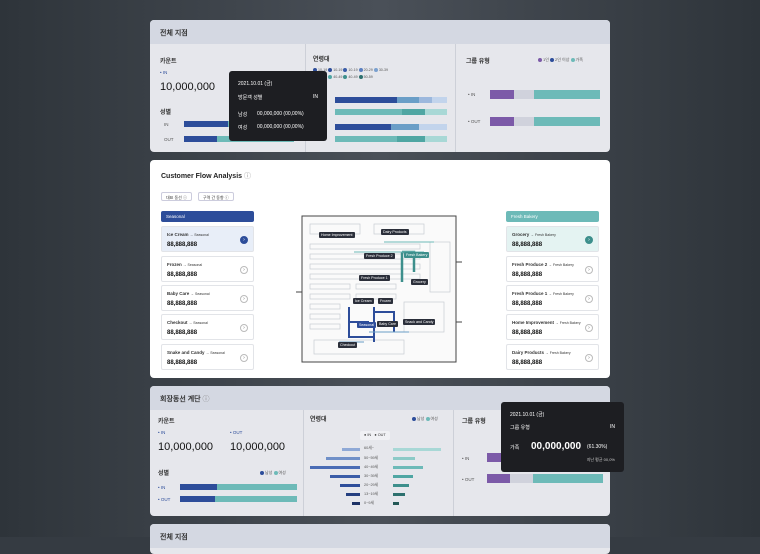  Describe the element at coordinates (348, 345) in the screenshot. I see `map-label-checkout: Checkout` at that location.